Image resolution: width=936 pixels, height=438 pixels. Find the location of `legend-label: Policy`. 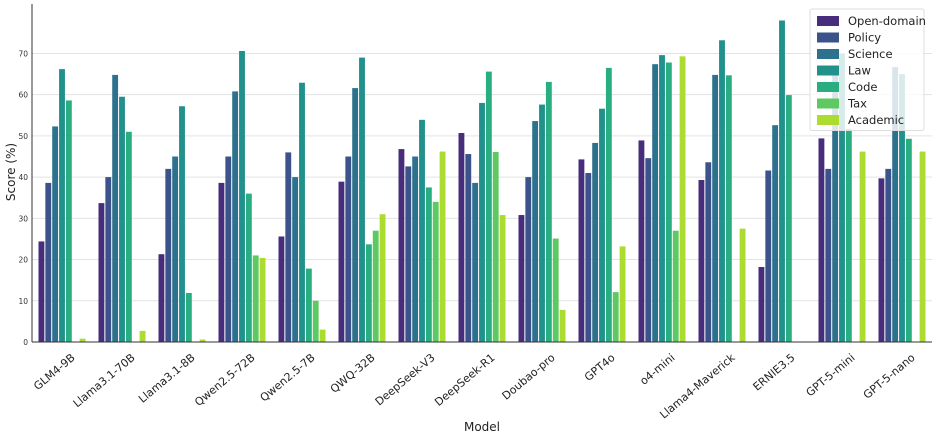

legend-label: Policy is located at coordinates (864, 38).